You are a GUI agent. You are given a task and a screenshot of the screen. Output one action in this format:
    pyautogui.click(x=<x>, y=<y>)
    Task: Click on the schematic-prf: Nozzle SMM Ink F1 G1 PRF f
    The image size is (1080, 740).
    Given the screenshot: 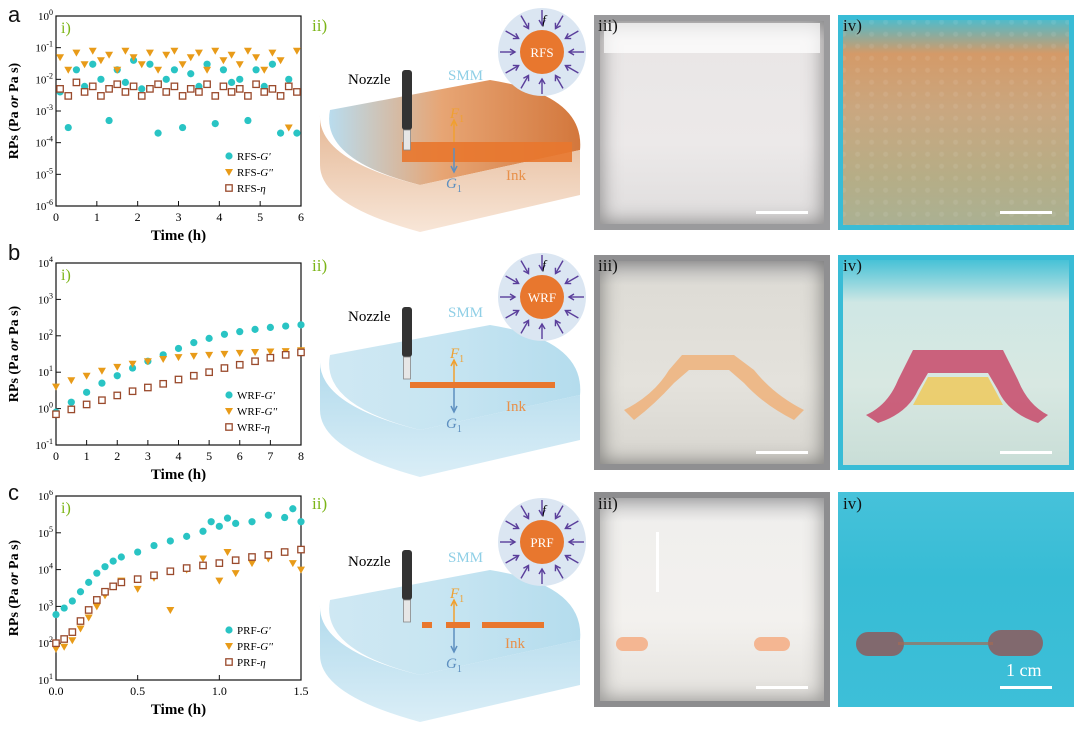 What is the action you would take?
    pyautogui.click(x=450, y=612)
    